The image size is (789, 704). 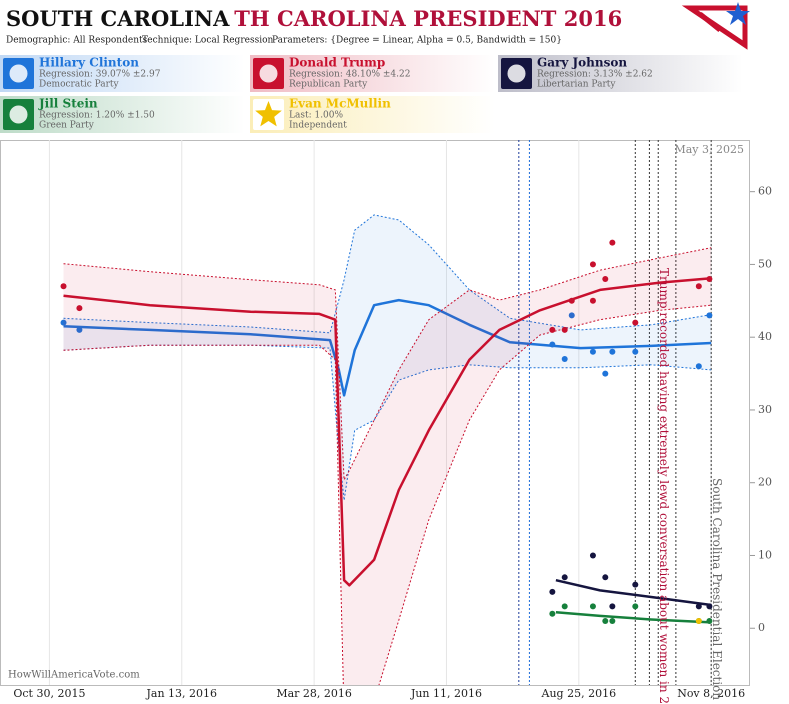 What do you see at coordinates (67, 126) in the screenshot?
I see `legend-party: Green Party` at bounding box center [67, 126].